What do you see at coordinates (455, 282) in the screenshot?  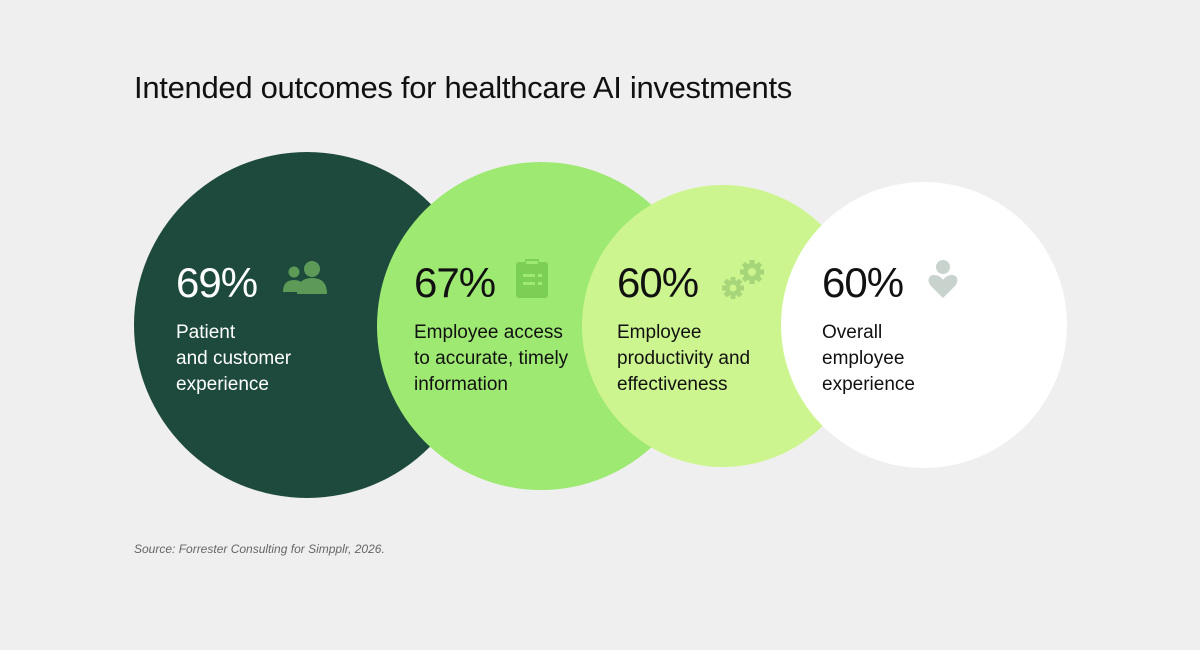 I see `value-label: 67%` at bounding box center [455, 282].